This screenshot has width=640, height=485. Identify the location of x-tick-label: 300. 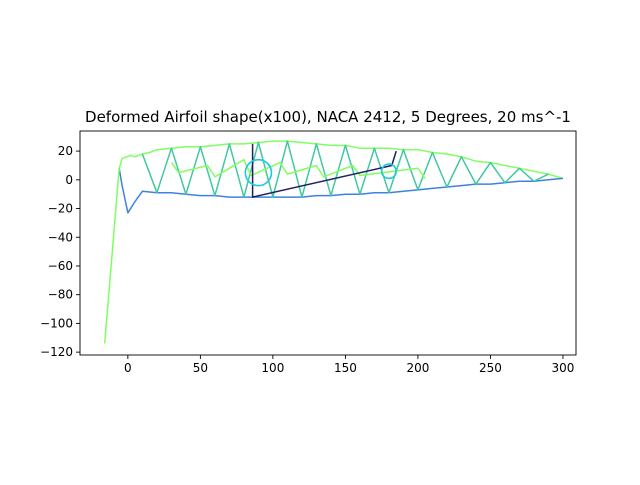
(562, 368).